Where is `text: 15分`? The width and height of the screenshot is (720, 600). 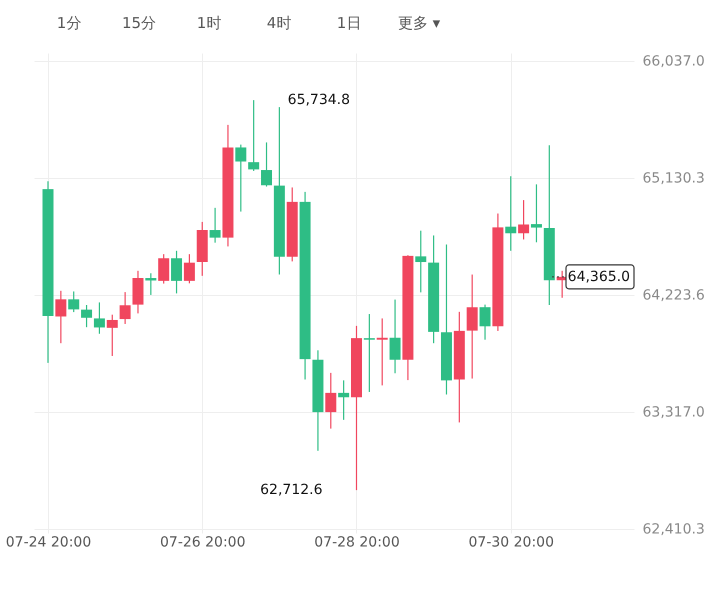 text: 15分 is located at coordinates (139, 23).